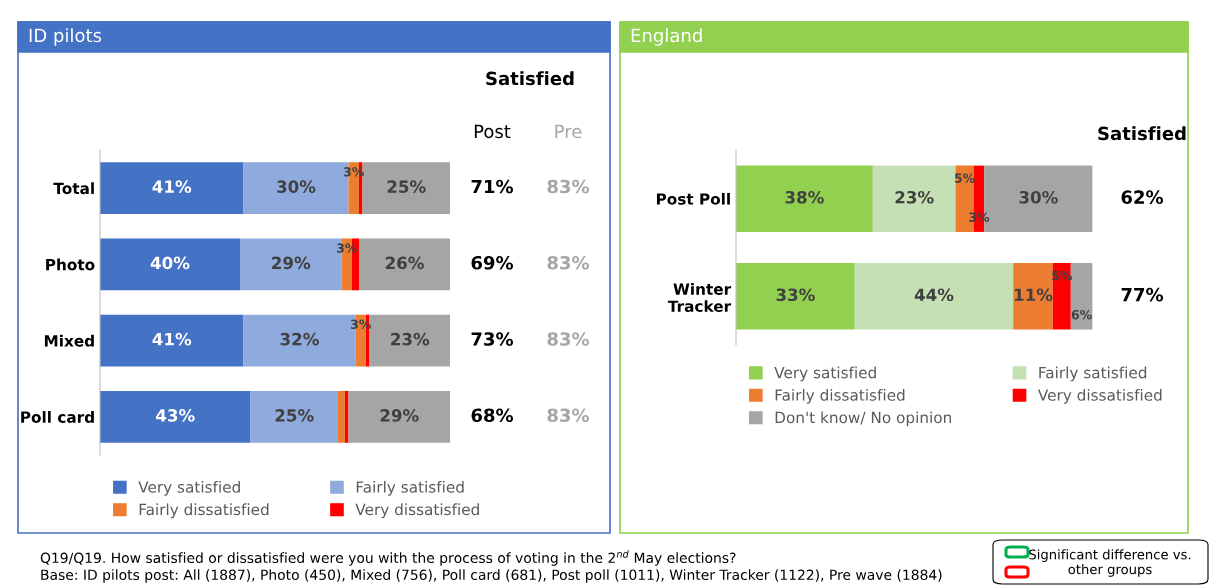 The image size is (1212, 586). I want to click on y-tick-label: Mixed, so click(69, 340).